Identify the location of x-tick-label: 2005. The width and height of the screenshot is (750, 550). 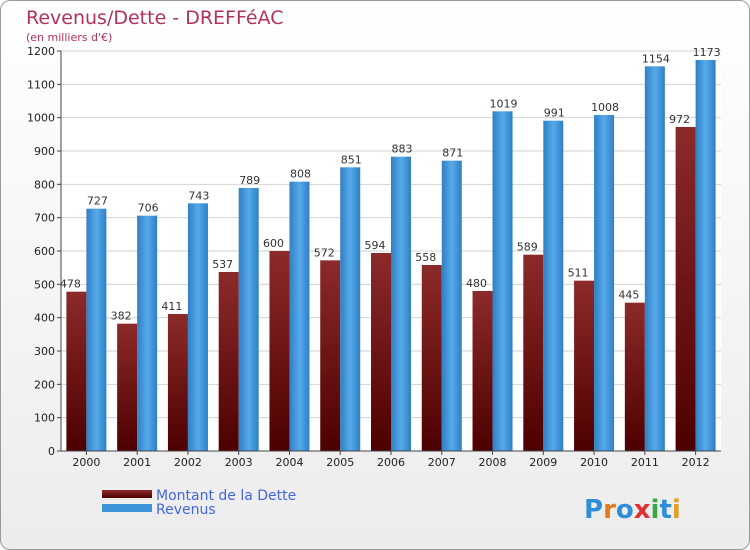
(340, 462).